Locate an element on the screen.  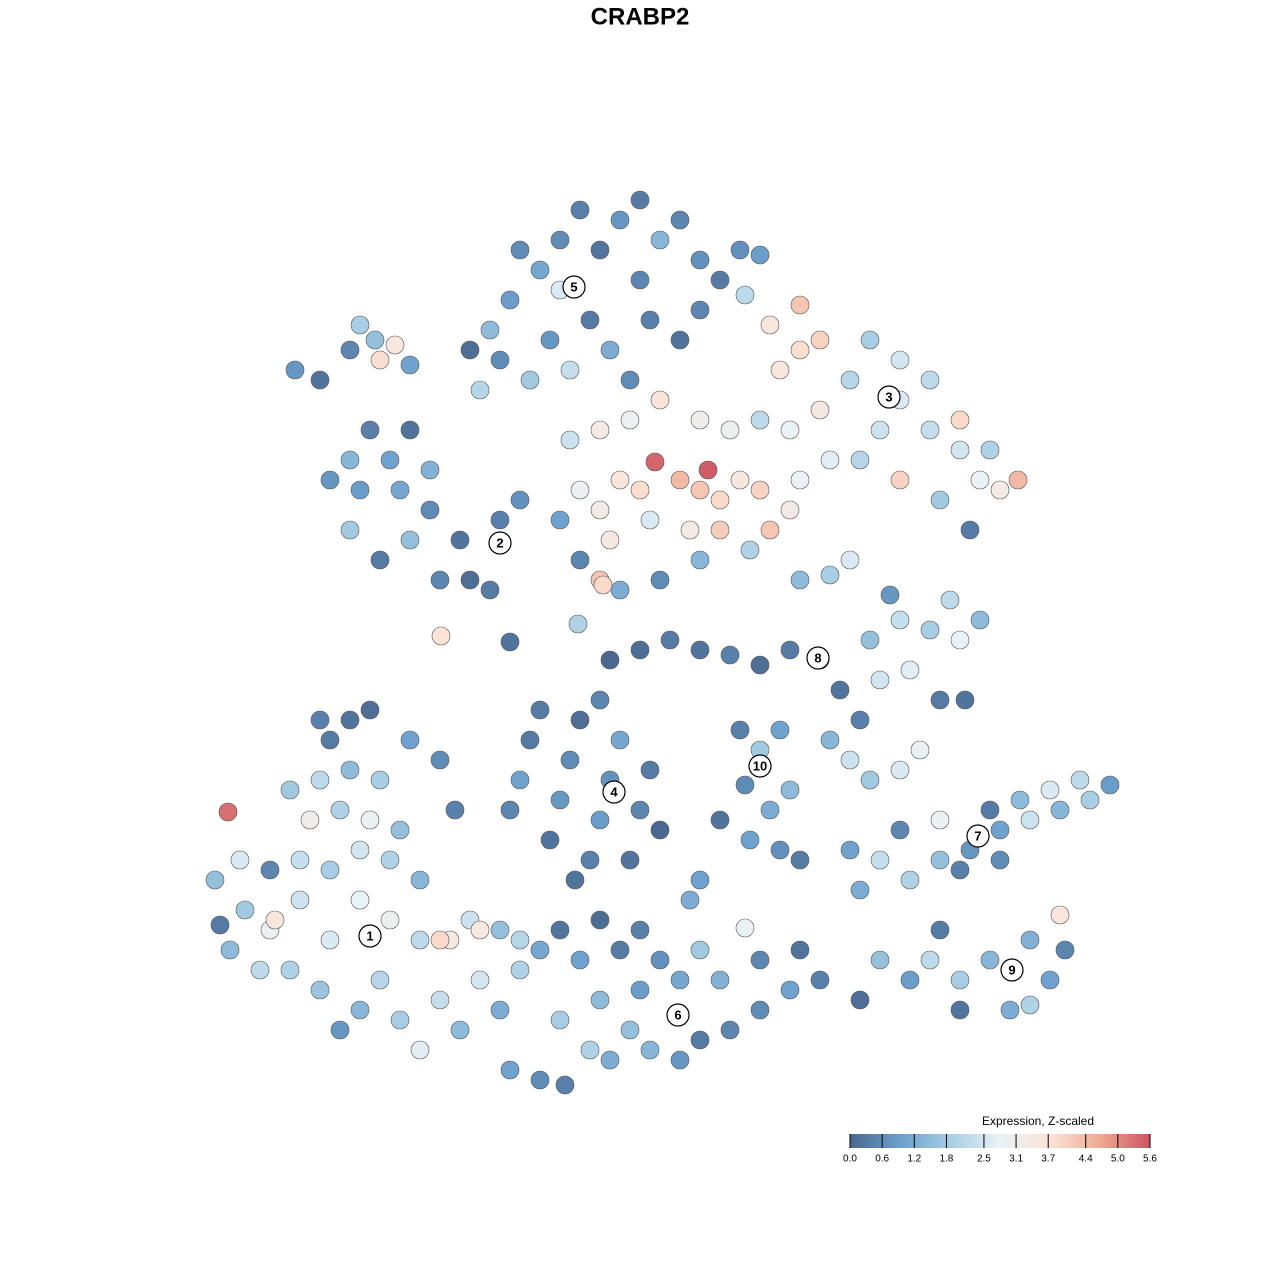
cluster-label: 2 is located at coordinates (499, 542).